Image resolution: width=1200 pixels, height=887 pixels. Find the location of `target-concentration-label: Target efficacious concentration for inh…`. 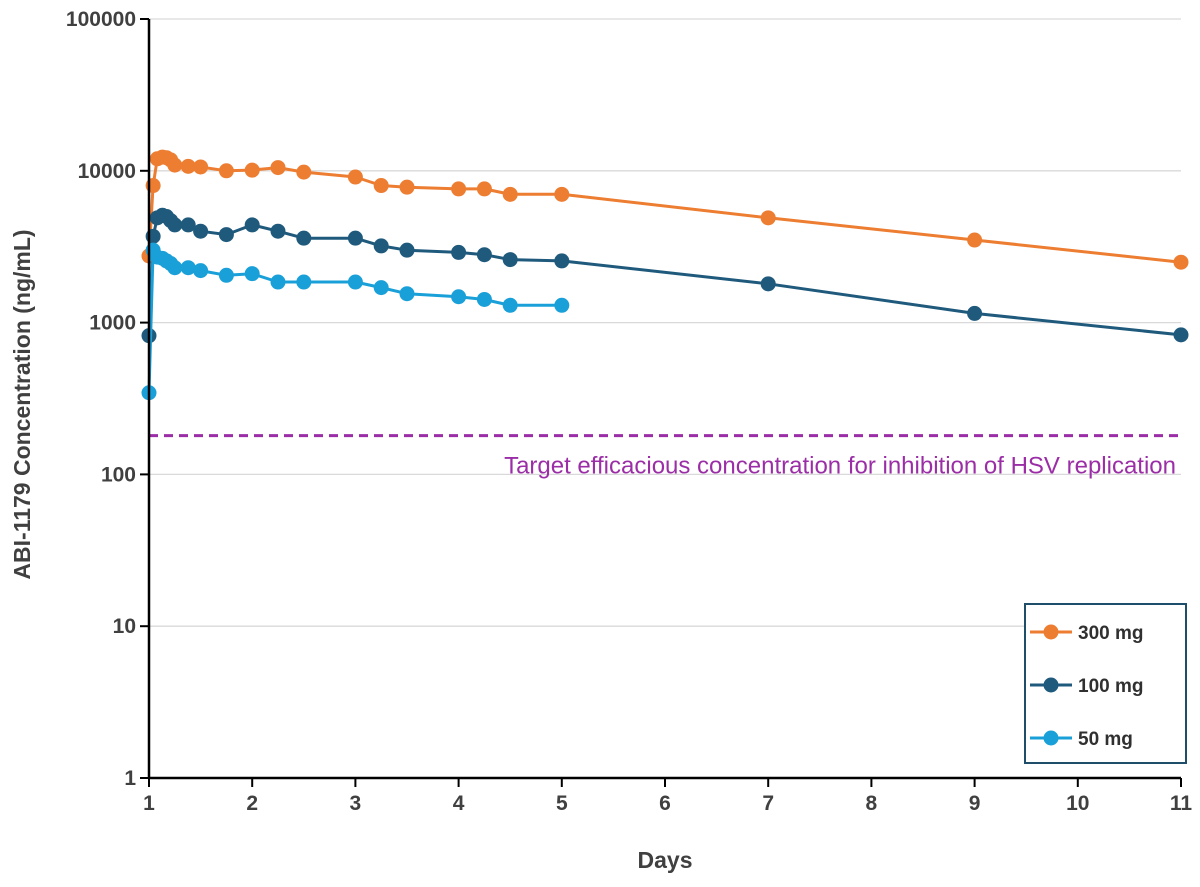

target-concentration-label: Target efficacious concentration for inh… is located at coordinates (840, 466).